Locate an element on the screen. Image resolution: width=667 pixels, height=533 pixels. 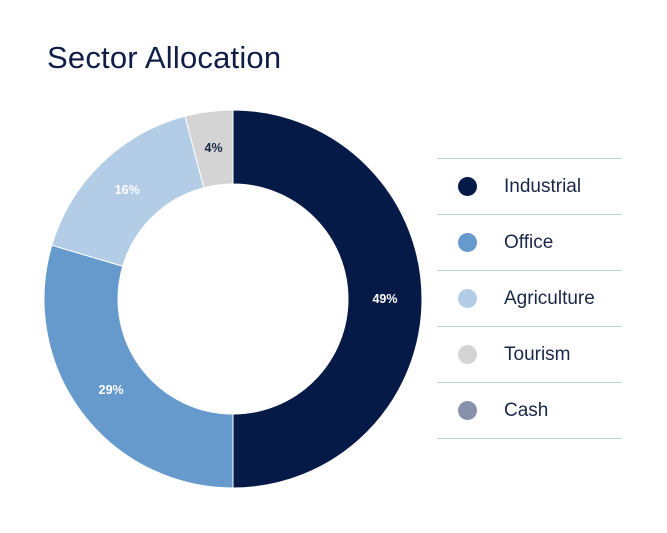
chart-legend: Industrial Office Agriculture Tourism Cash is located at coordinates (529, 298).